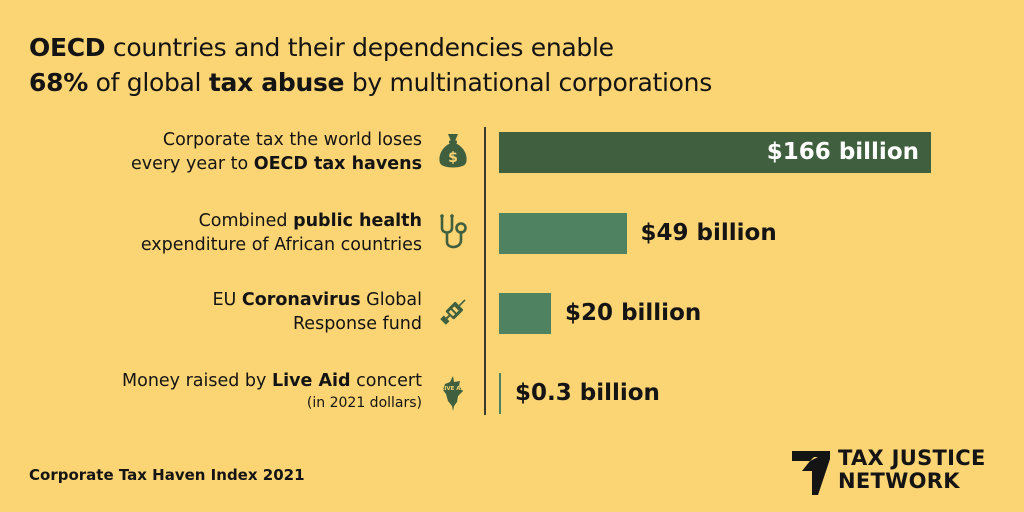 Image resolution: width=1024 pixels, height=512 pixels. What do you see at coordinates (485, 271) in the screenshot?
I see `y-axis-line` at bounding box center [485, 271].